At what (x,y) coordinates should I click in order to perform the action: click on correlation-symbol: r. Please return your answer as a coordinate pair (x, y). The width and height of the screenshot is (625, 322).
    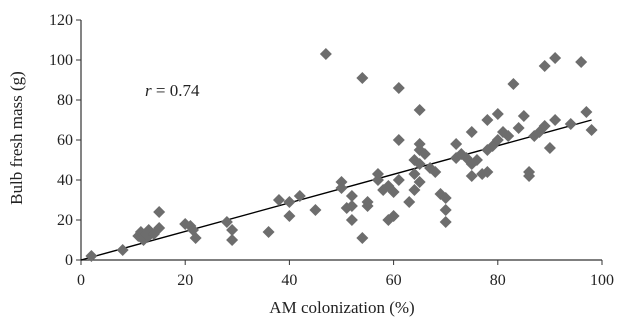
    Looking at the image, I should click on (148, 90).